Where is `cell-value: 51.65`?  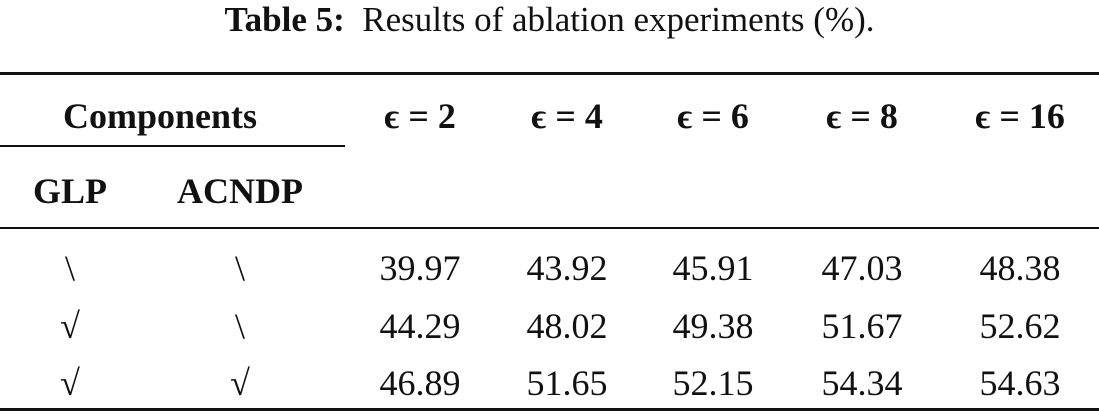
cell-value: 51.65 is located at coordinates (567, 383).